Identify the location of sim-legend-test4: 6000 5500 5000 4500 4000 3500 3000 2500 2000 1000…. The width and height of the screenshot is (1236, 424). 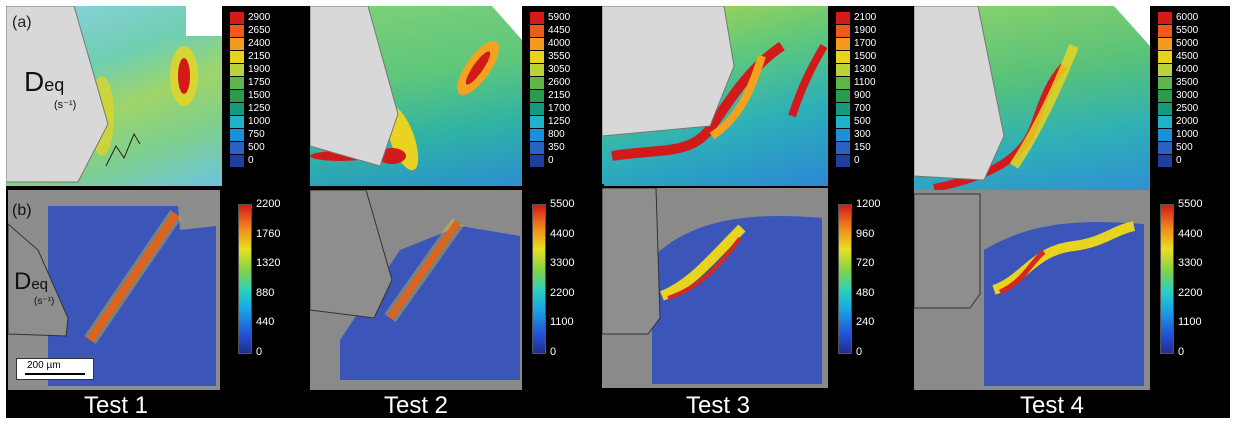
(1190, 99).